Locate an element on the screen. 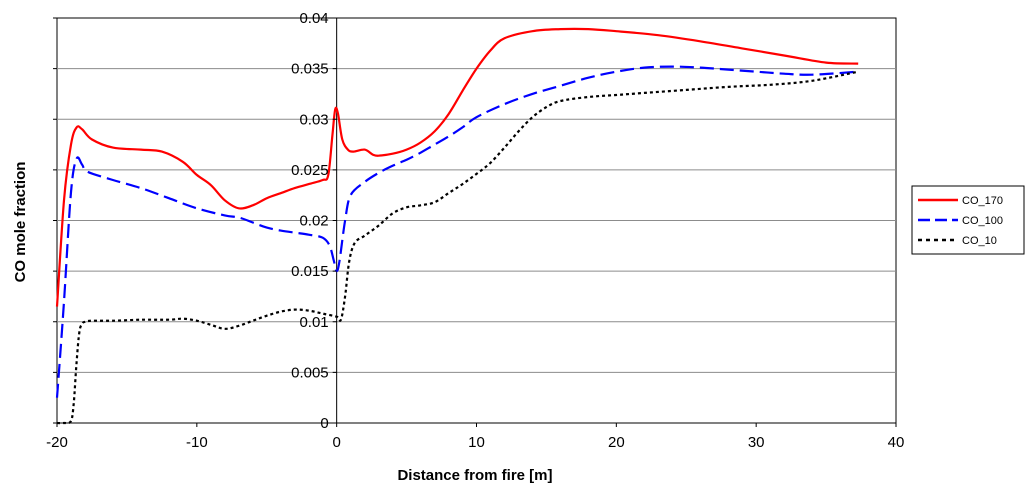 This screenshot has width=1026, height=488. x-tick-label: -10 is located at coordinates (197, 442).